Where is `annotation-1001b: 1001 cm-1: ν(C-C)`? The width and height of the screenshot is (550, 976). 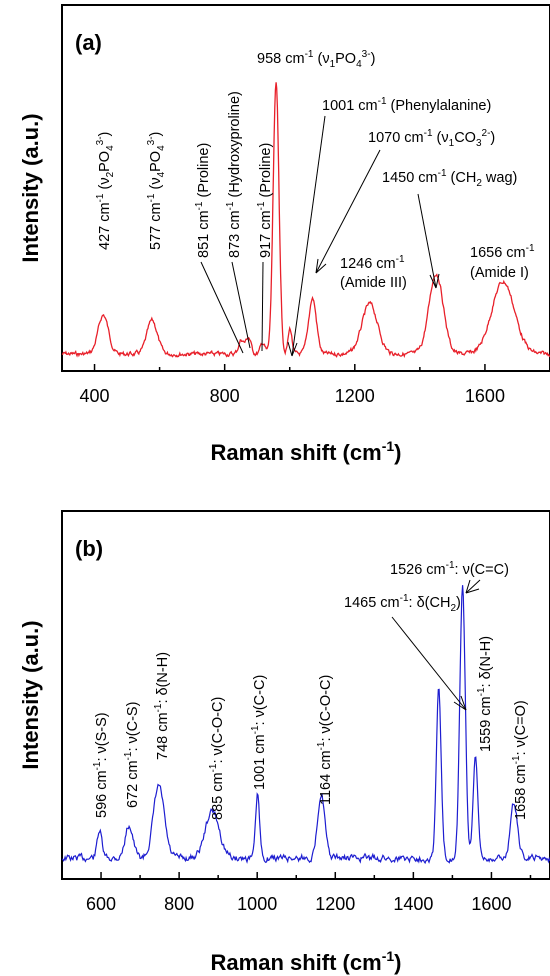
annotation-1001b: 1001 cm-1: ν(C-C) is located at coordinates (259, 732).